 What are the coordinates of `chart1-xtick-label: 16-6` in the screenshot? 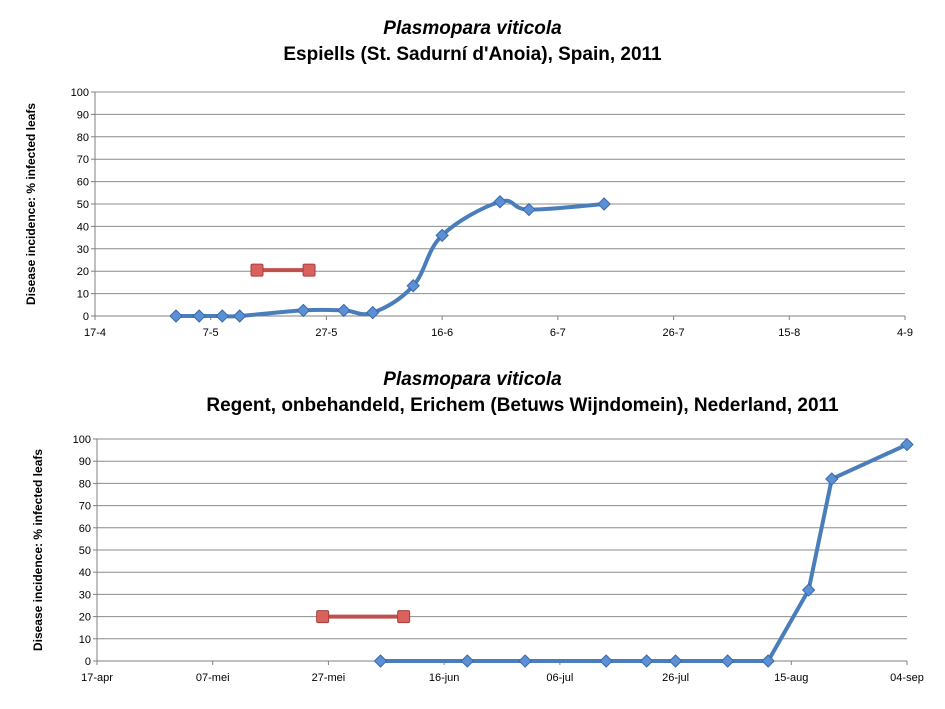 It's located at (442, 333).